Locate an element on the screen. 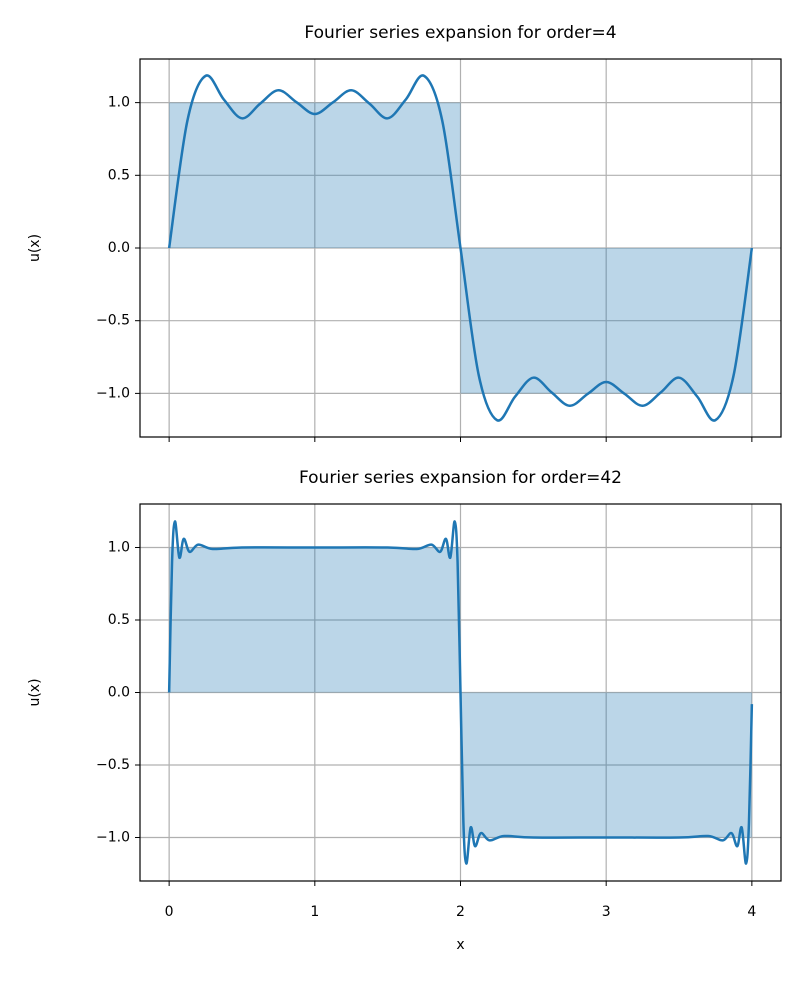 The width and height of the screenshot is (800, 982). x-axis-label: x is located at coordinates (460, 945).